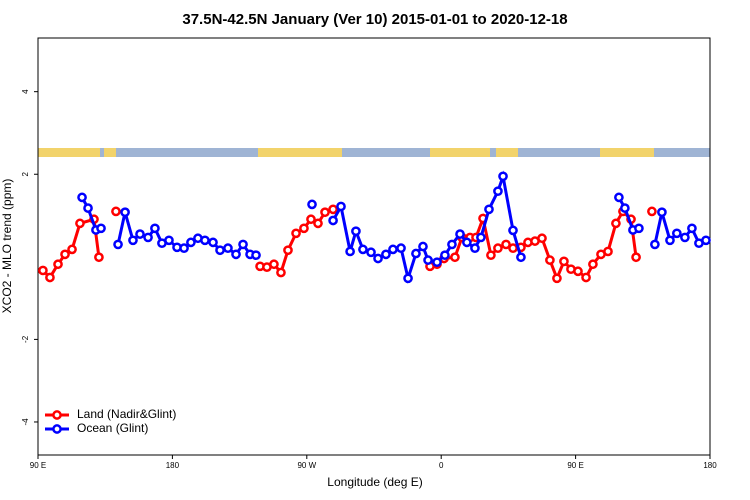 The height and width of the screenshot is (500, 750). I want to click on y-axis-label: XCO2 - MLO trend (ppm), so click(7, 246).